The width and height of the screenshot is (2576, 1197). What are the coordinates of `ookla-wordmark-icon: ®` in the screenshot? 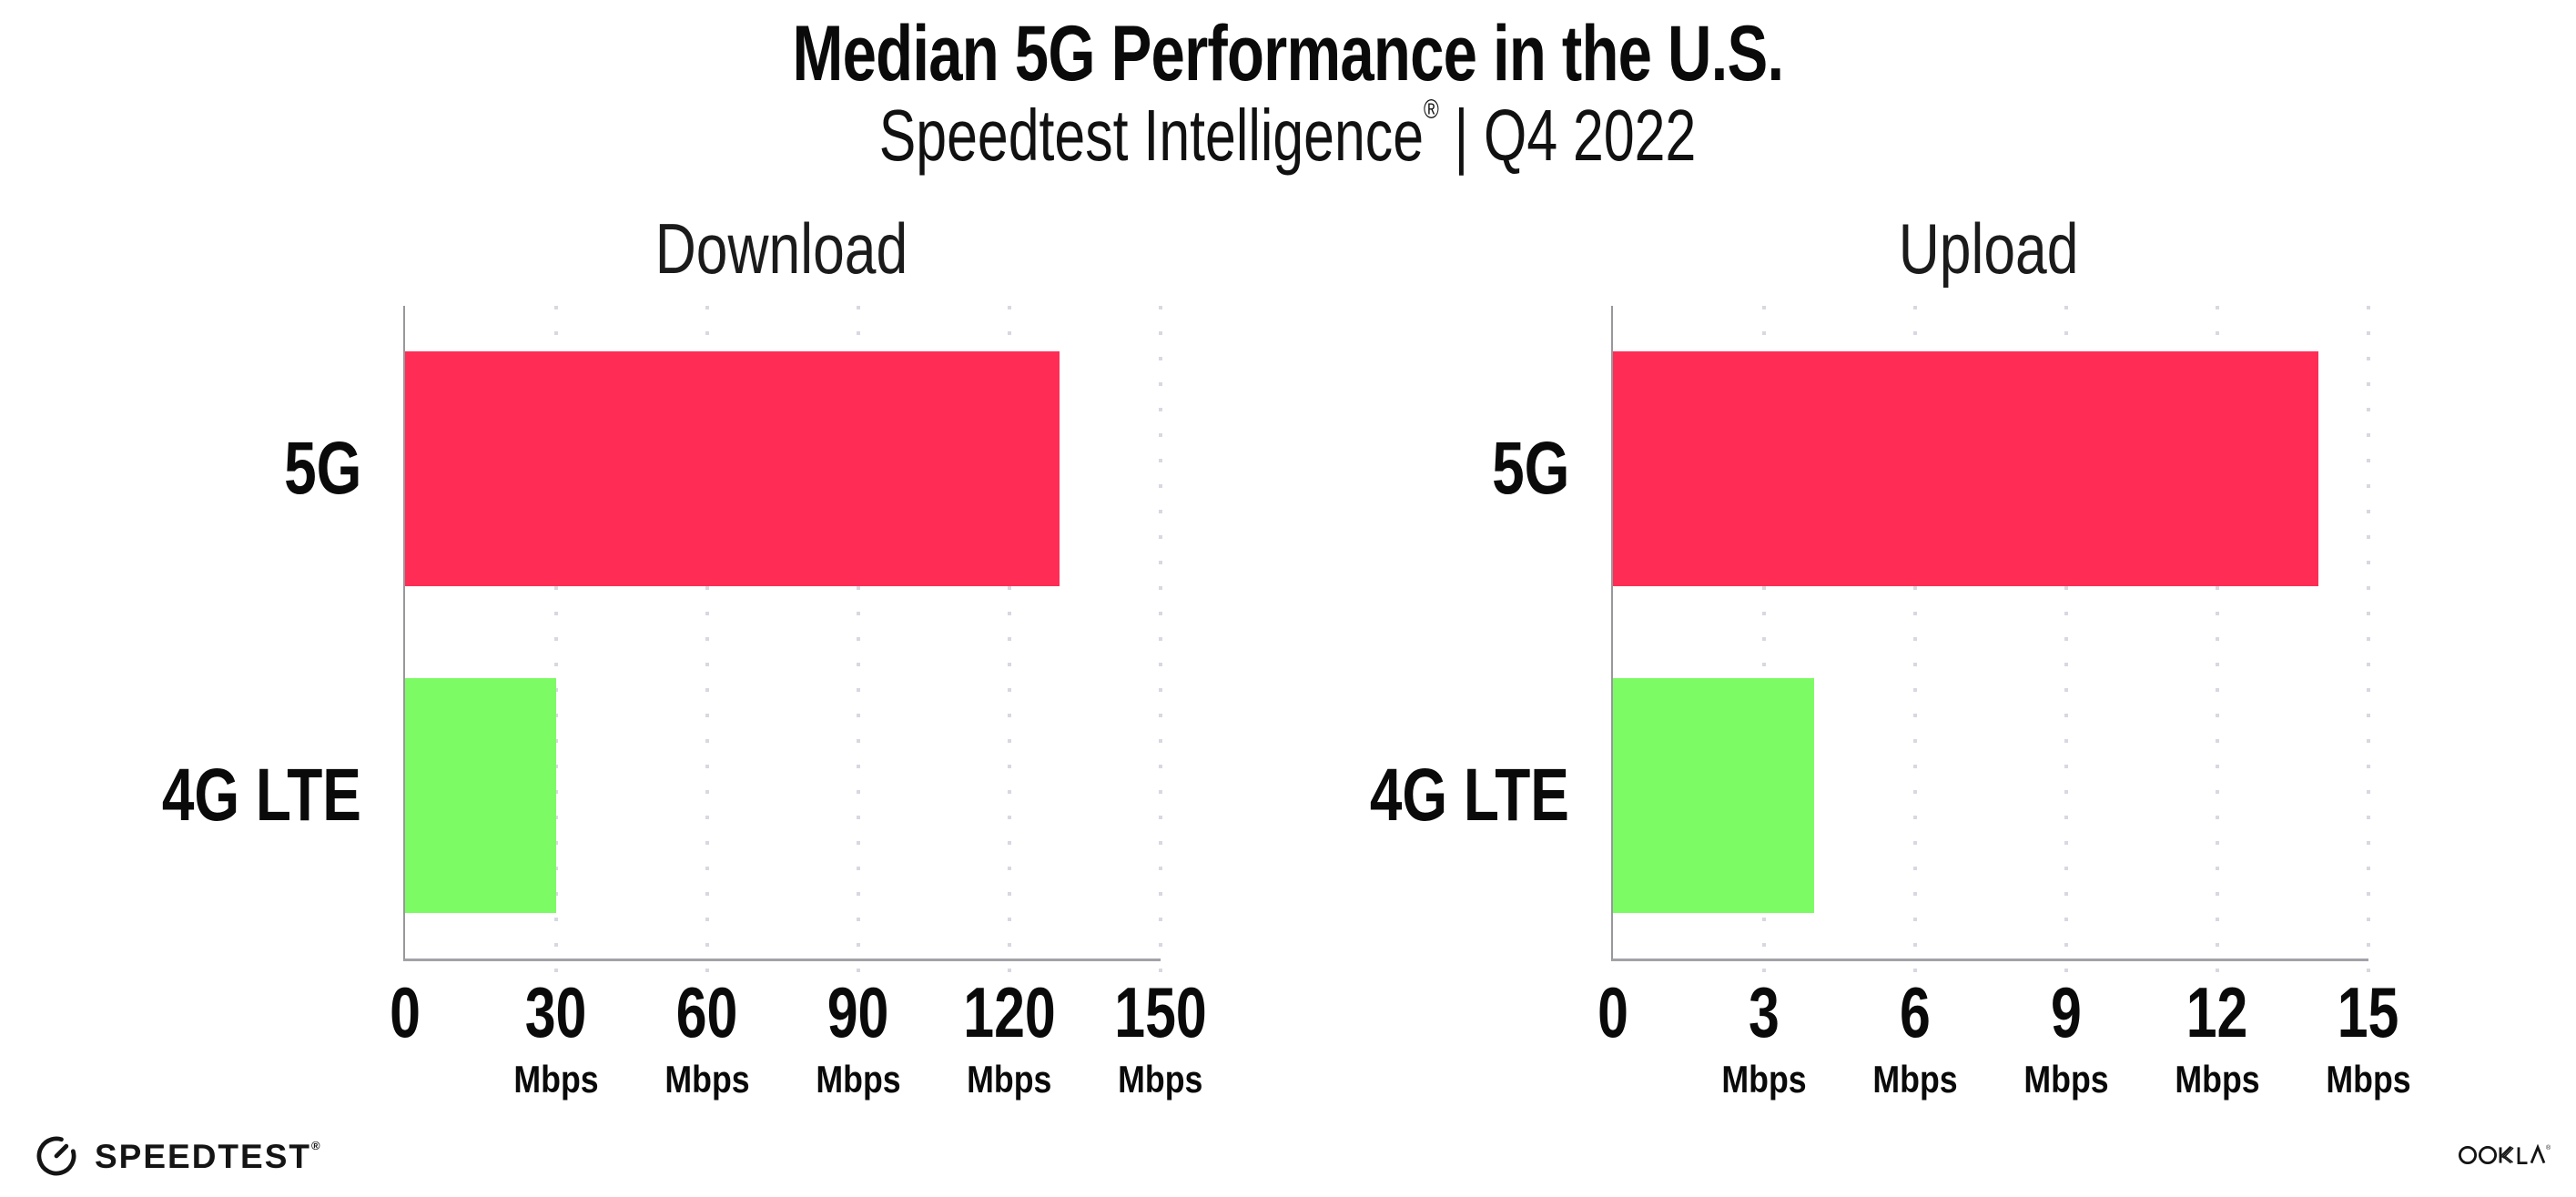 It's located at (2504, 1154).